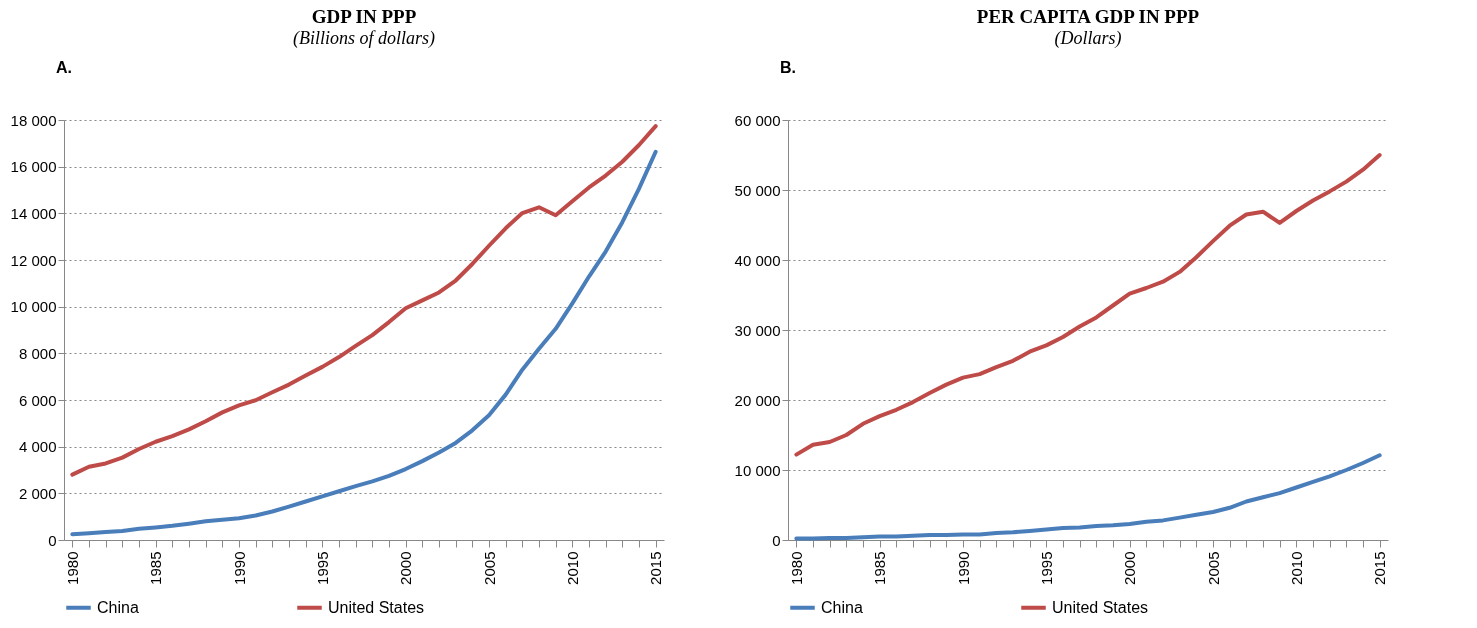 Image resolution: width=1477 pixels, height=628 pixels. Describe the element at coordinates (37, 447) in the screenshot. I see `y-tick-label: 4 000` at that location.